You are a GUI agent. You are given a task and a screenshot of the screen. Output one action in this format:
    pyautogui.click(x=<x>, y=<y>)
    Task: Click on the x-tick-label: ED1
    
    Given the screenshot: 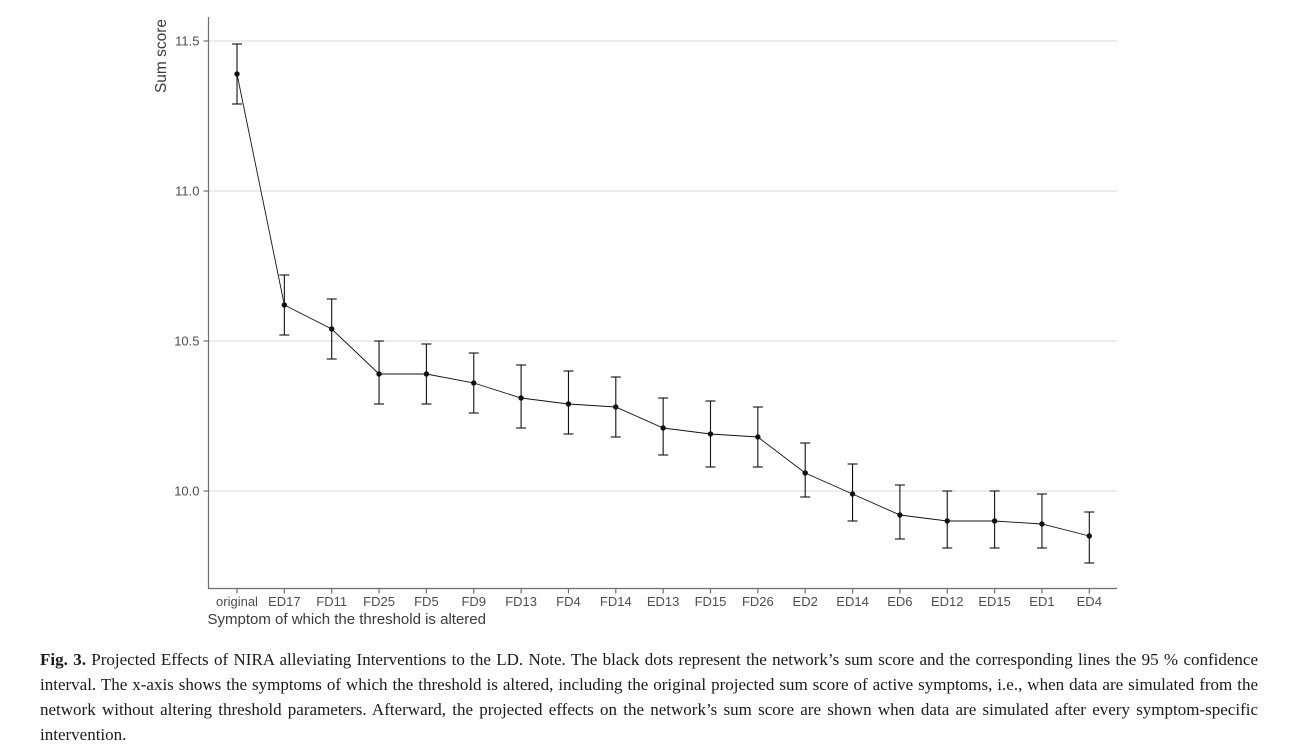 What is the action you would take?
    pyautogui.click(x=1041, y=601)
    